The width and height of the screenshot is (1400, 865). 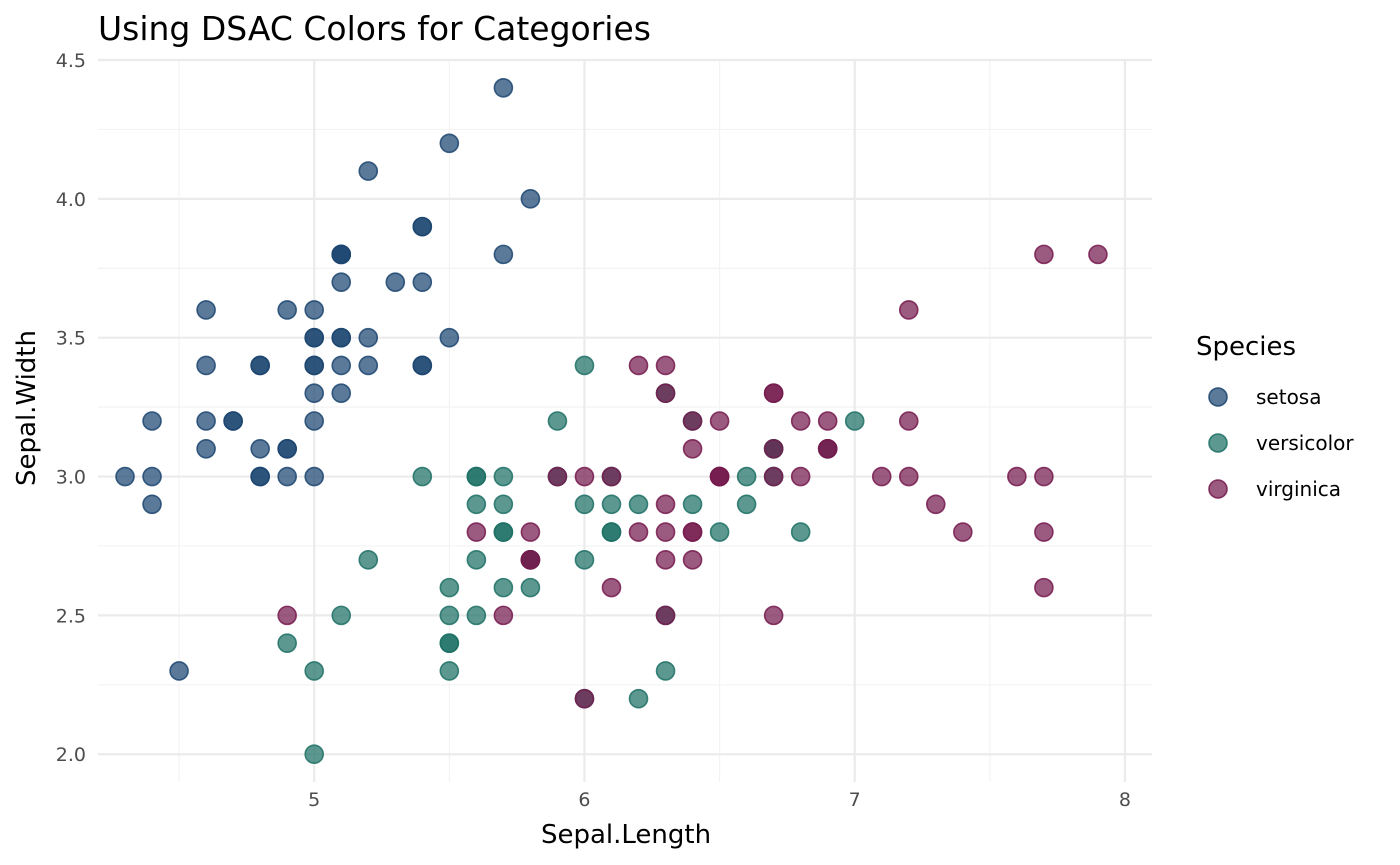 I want to click on x-tick-label: 7, so click(x=855, y=800).